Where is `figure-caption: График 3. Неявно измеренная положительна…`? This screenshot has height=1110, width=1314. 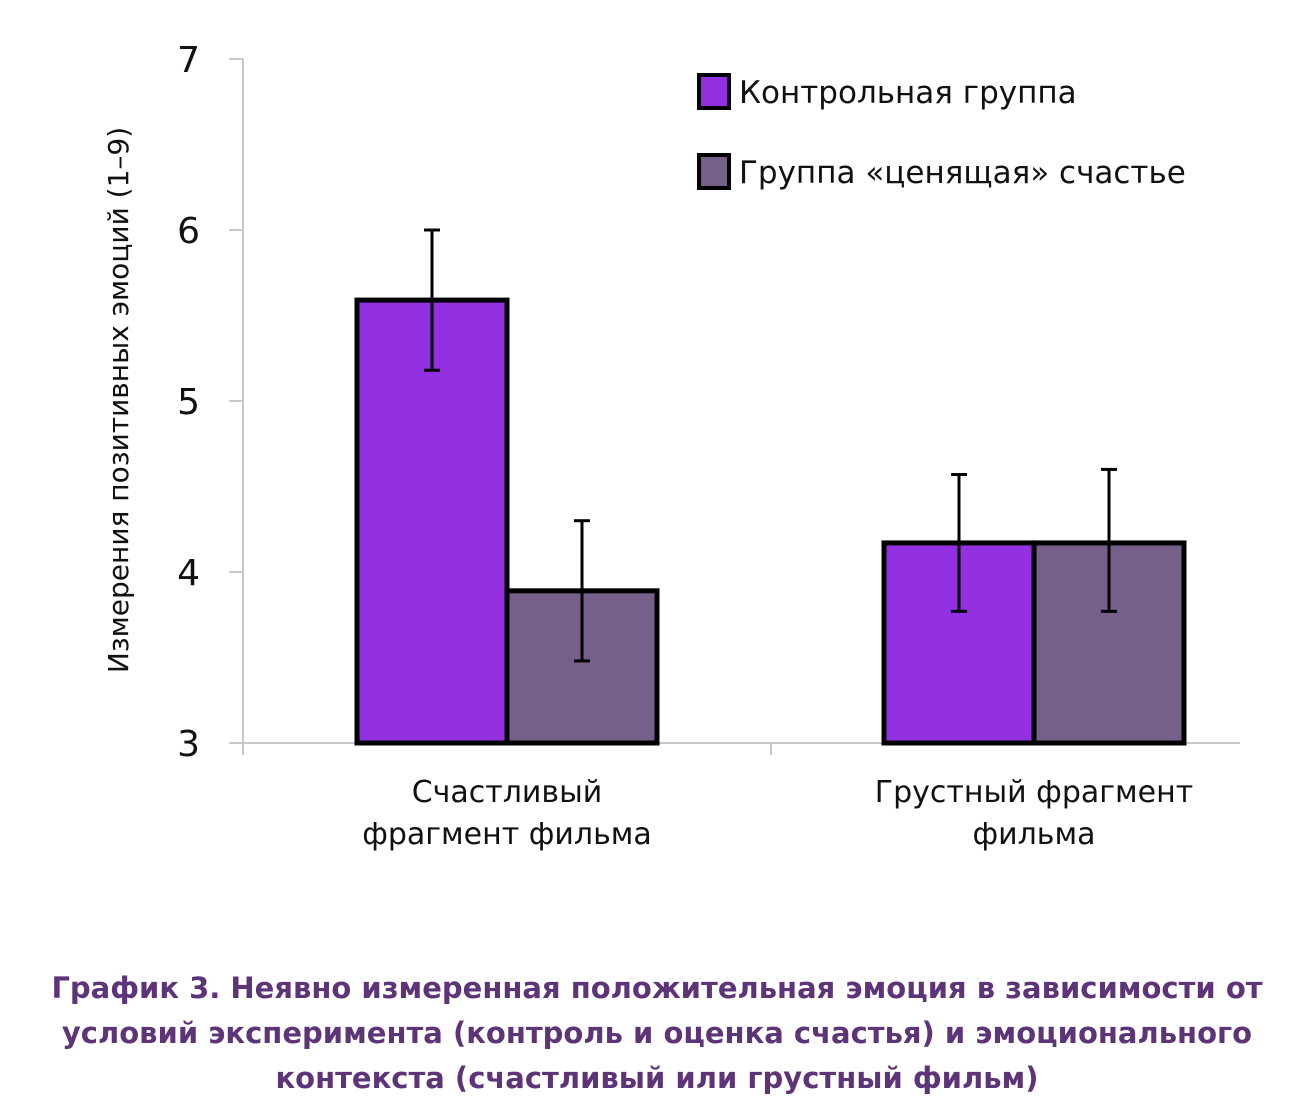 figure-caption: График 3. Неявно измеренная положительна… is located at coordinates (657, 1033).